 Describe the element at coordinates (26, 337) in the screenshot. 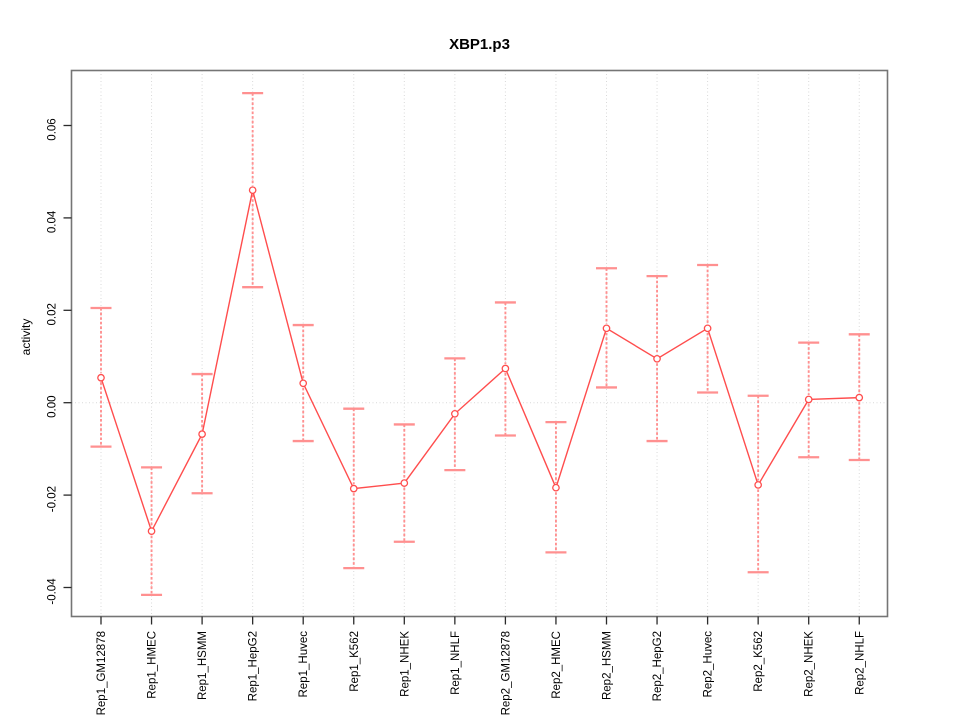

I see `y-axis-label: activity` at that location.